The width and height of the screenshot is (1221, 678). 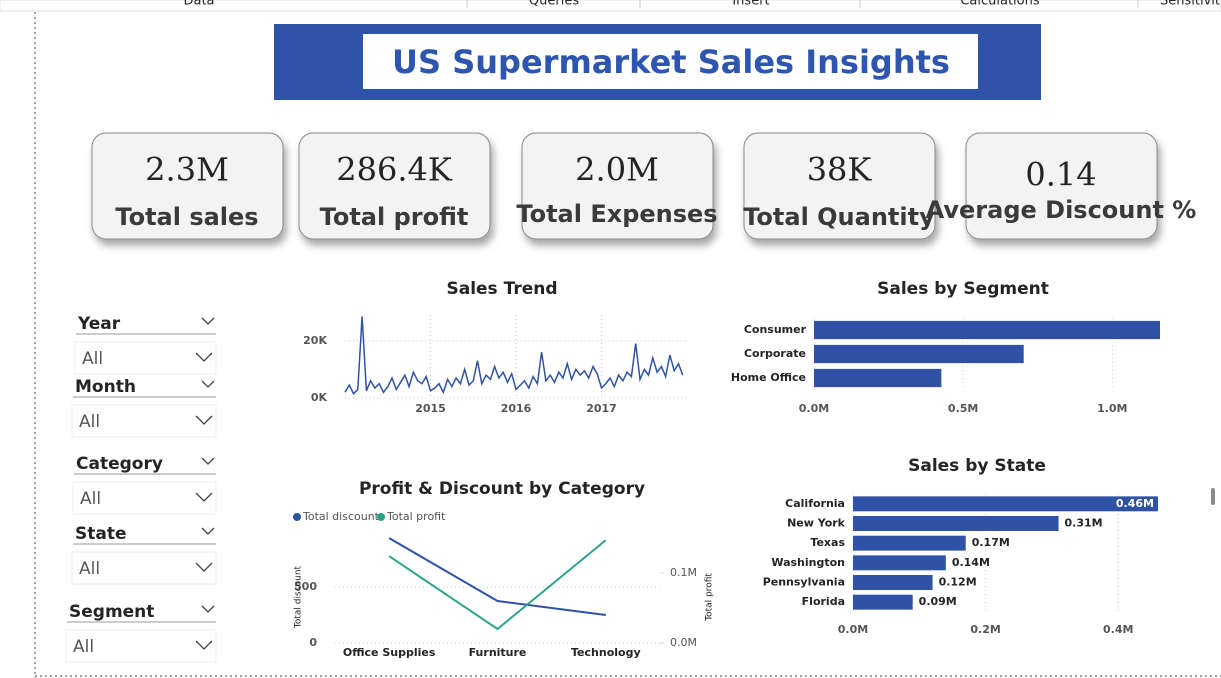 What do you see at coordinates (101, 534) in the screenshot?
I see `slicer-label: State` at bounding box center [101, 534].